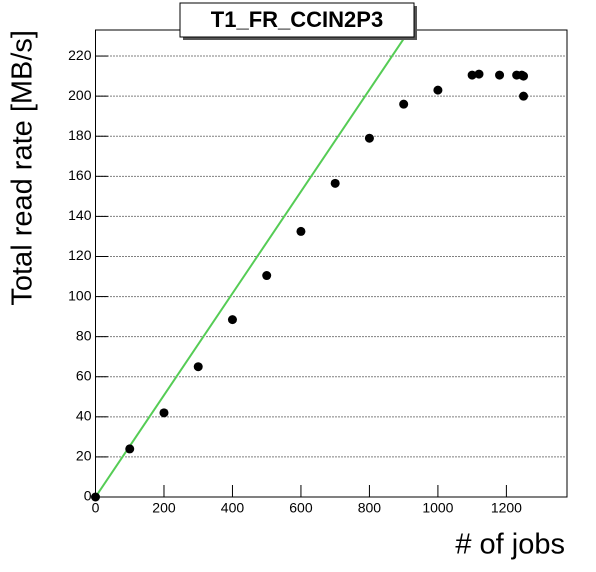 This screenshot has height=572, width=596. I want to click on x-tick-label: 0, so click(96, 508).